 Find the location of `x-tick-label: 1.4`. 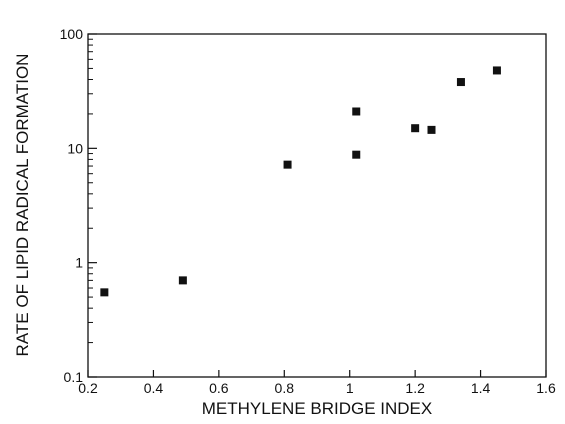

x-tick-label: 1.4 is located at coordinates (481, 388).